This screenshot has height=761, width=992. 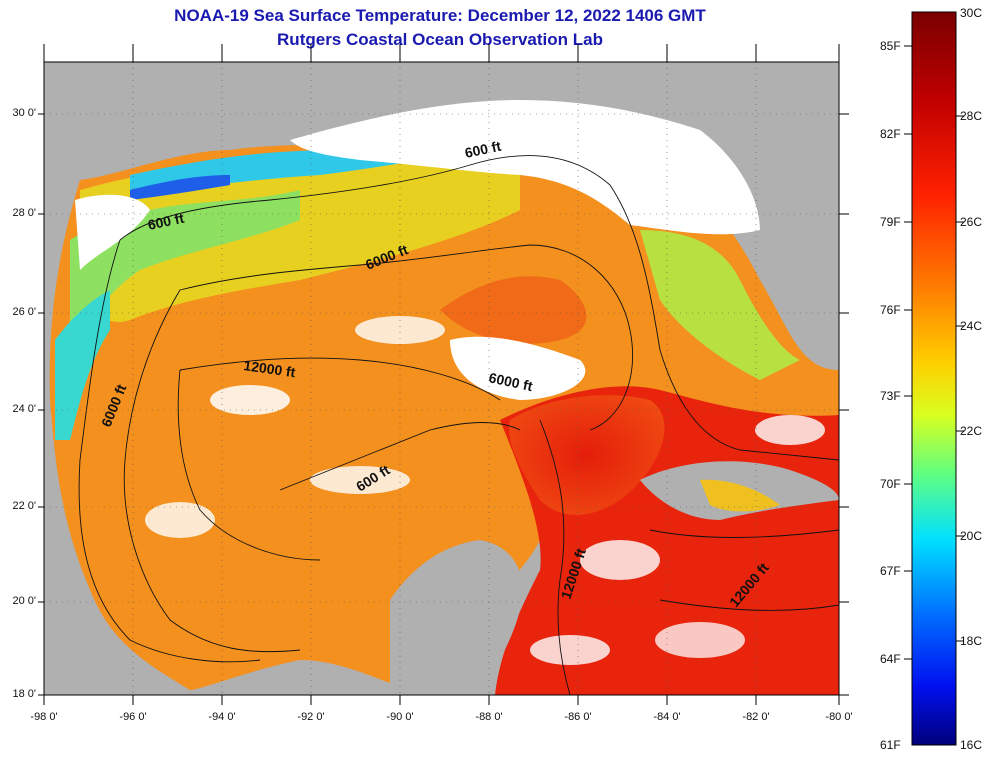 I want to click on colorbar-ticks, so click(x=934, y=352).